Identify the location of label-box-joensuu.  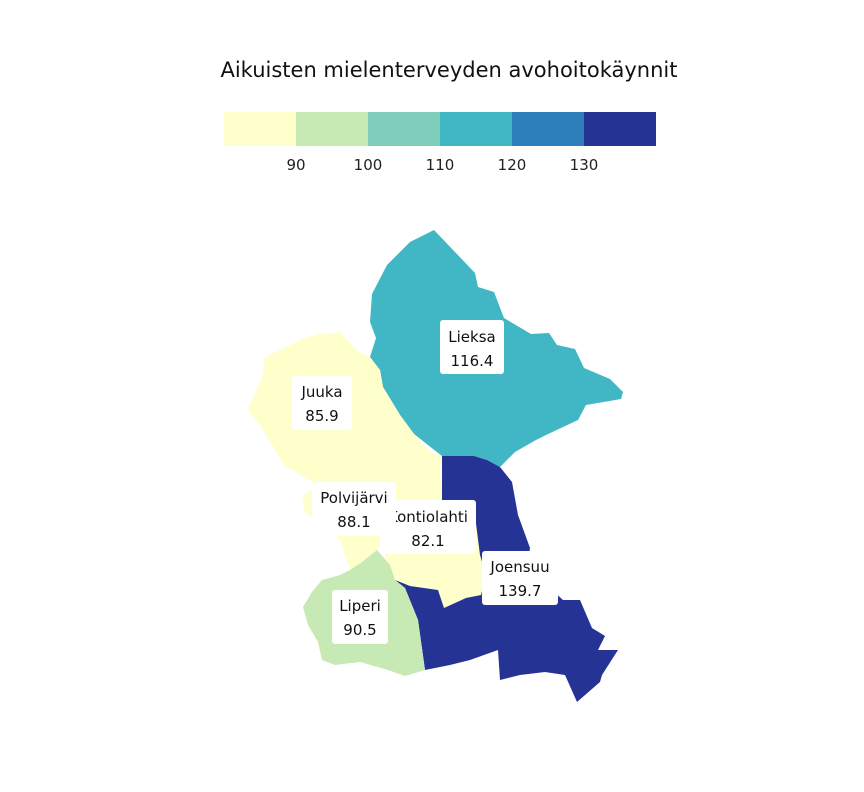
(520, 578).